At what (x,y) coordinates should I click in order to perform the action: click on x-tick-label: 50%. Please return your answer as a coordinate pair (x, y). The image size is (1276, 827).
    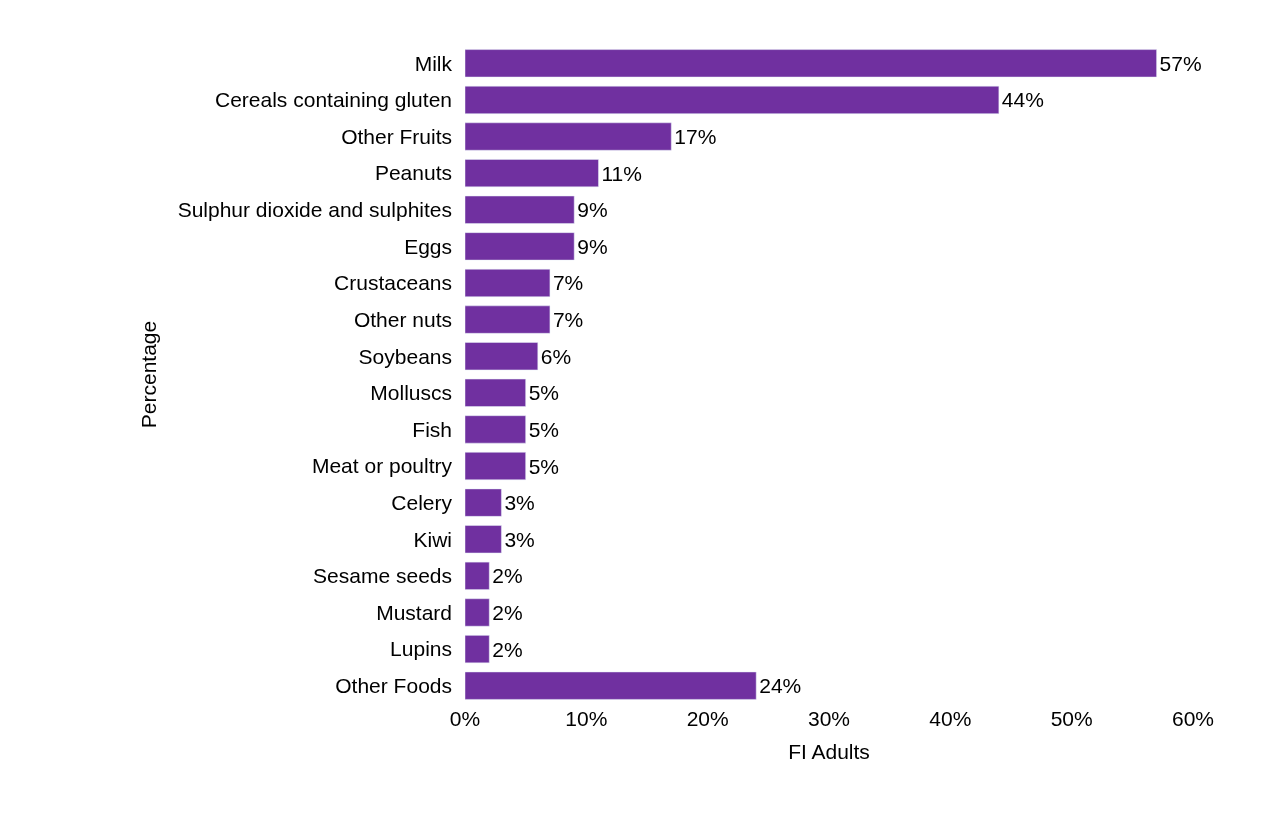
    Looking at the image, I should click on (1071, 718).